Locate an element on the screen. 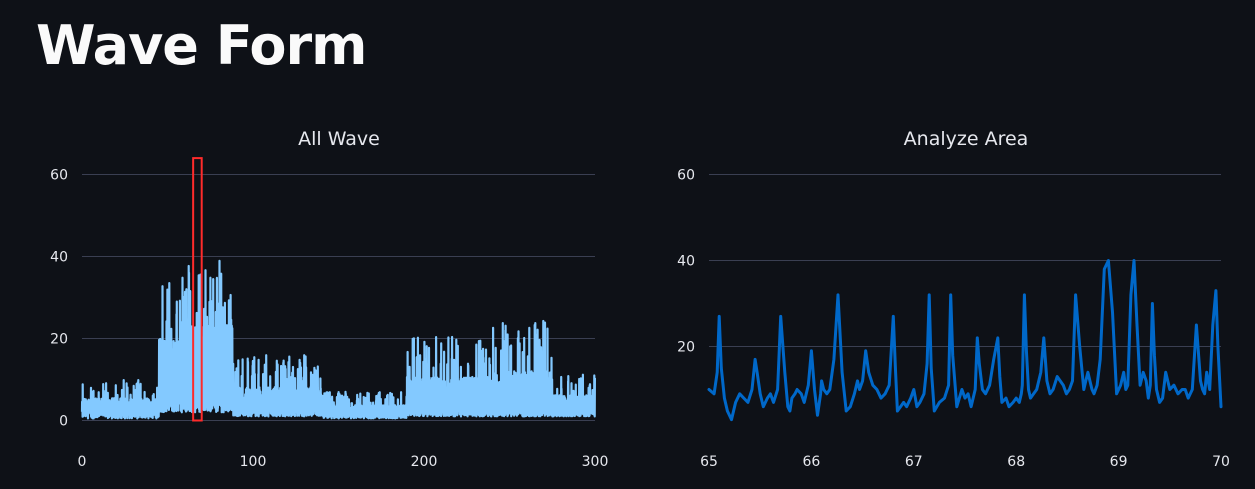  page-title: Wave Form is located at coordinates (201, 45).